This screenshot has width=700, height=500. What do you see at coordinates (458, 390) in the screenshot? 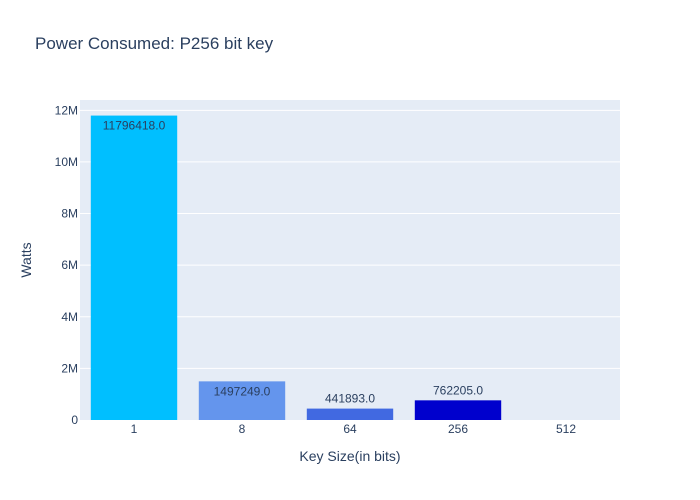
I see `bar-value-label: 762205.0` at bounding box center [458, 390].